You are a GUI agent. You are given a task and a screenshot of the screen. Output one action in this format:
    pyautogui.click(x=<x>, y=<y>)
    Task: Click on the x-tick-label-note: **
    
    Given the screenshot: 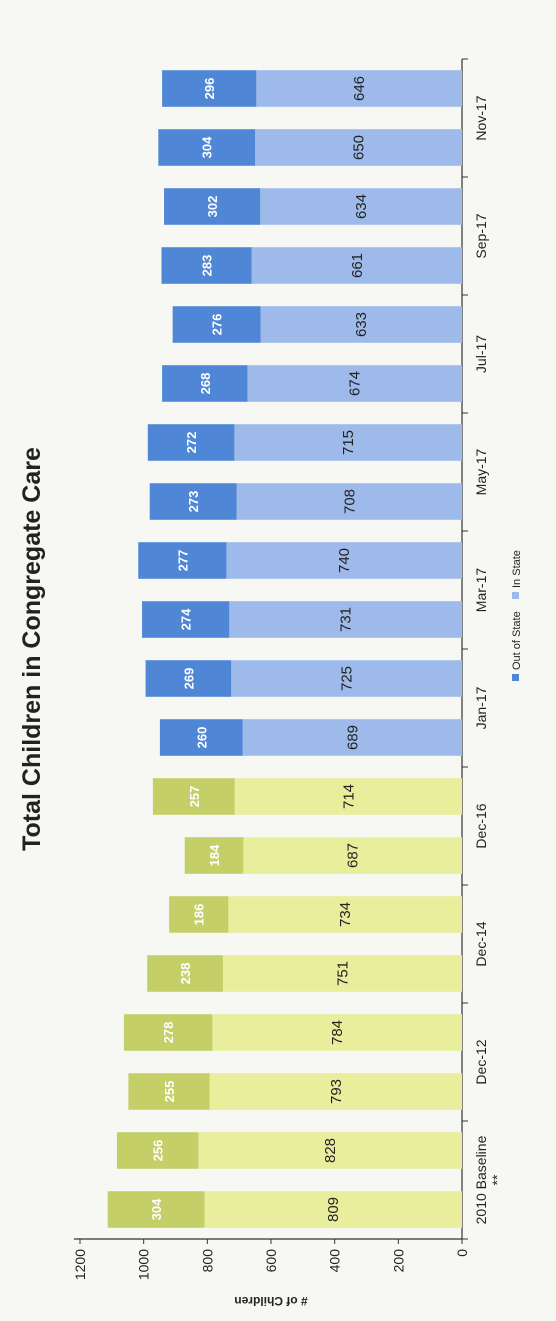 What is the action you would take?
    pyautogui.click(x=497, y=1179)
    